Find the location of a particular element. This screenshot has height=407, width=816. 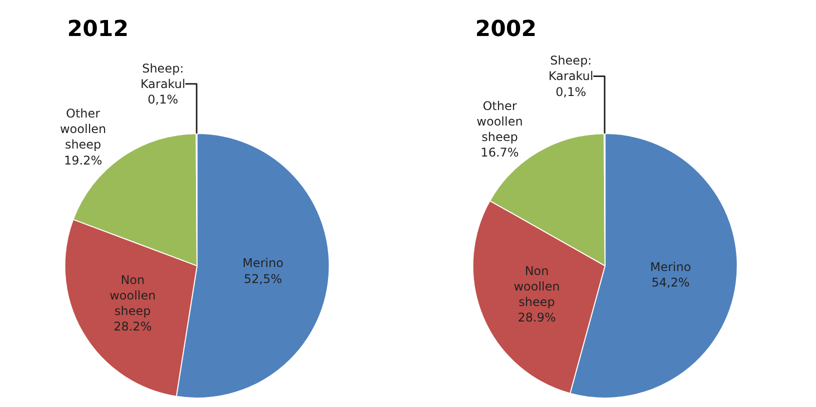

data-label: 16.7% is located at coordinates (499, 153).